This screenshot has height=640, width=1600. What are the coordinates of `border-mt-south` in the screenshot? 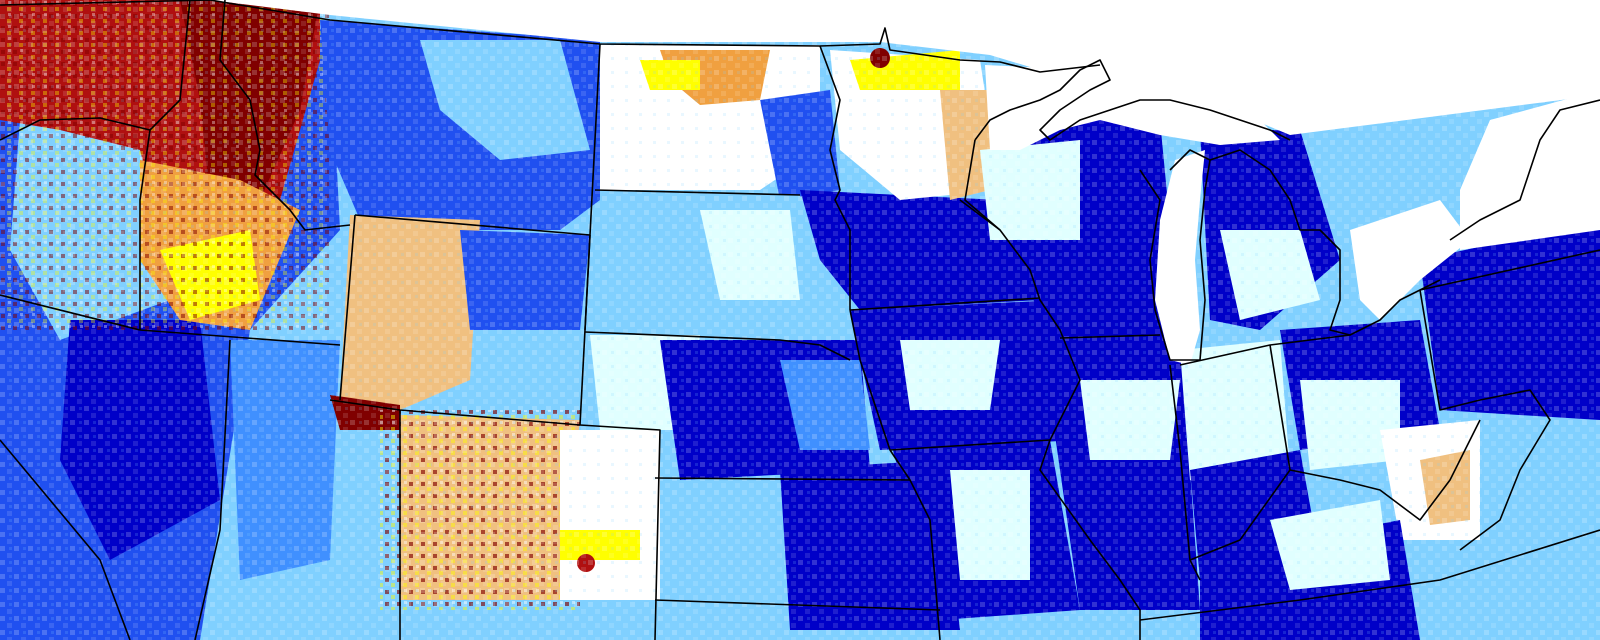 It's located at (472, 225).